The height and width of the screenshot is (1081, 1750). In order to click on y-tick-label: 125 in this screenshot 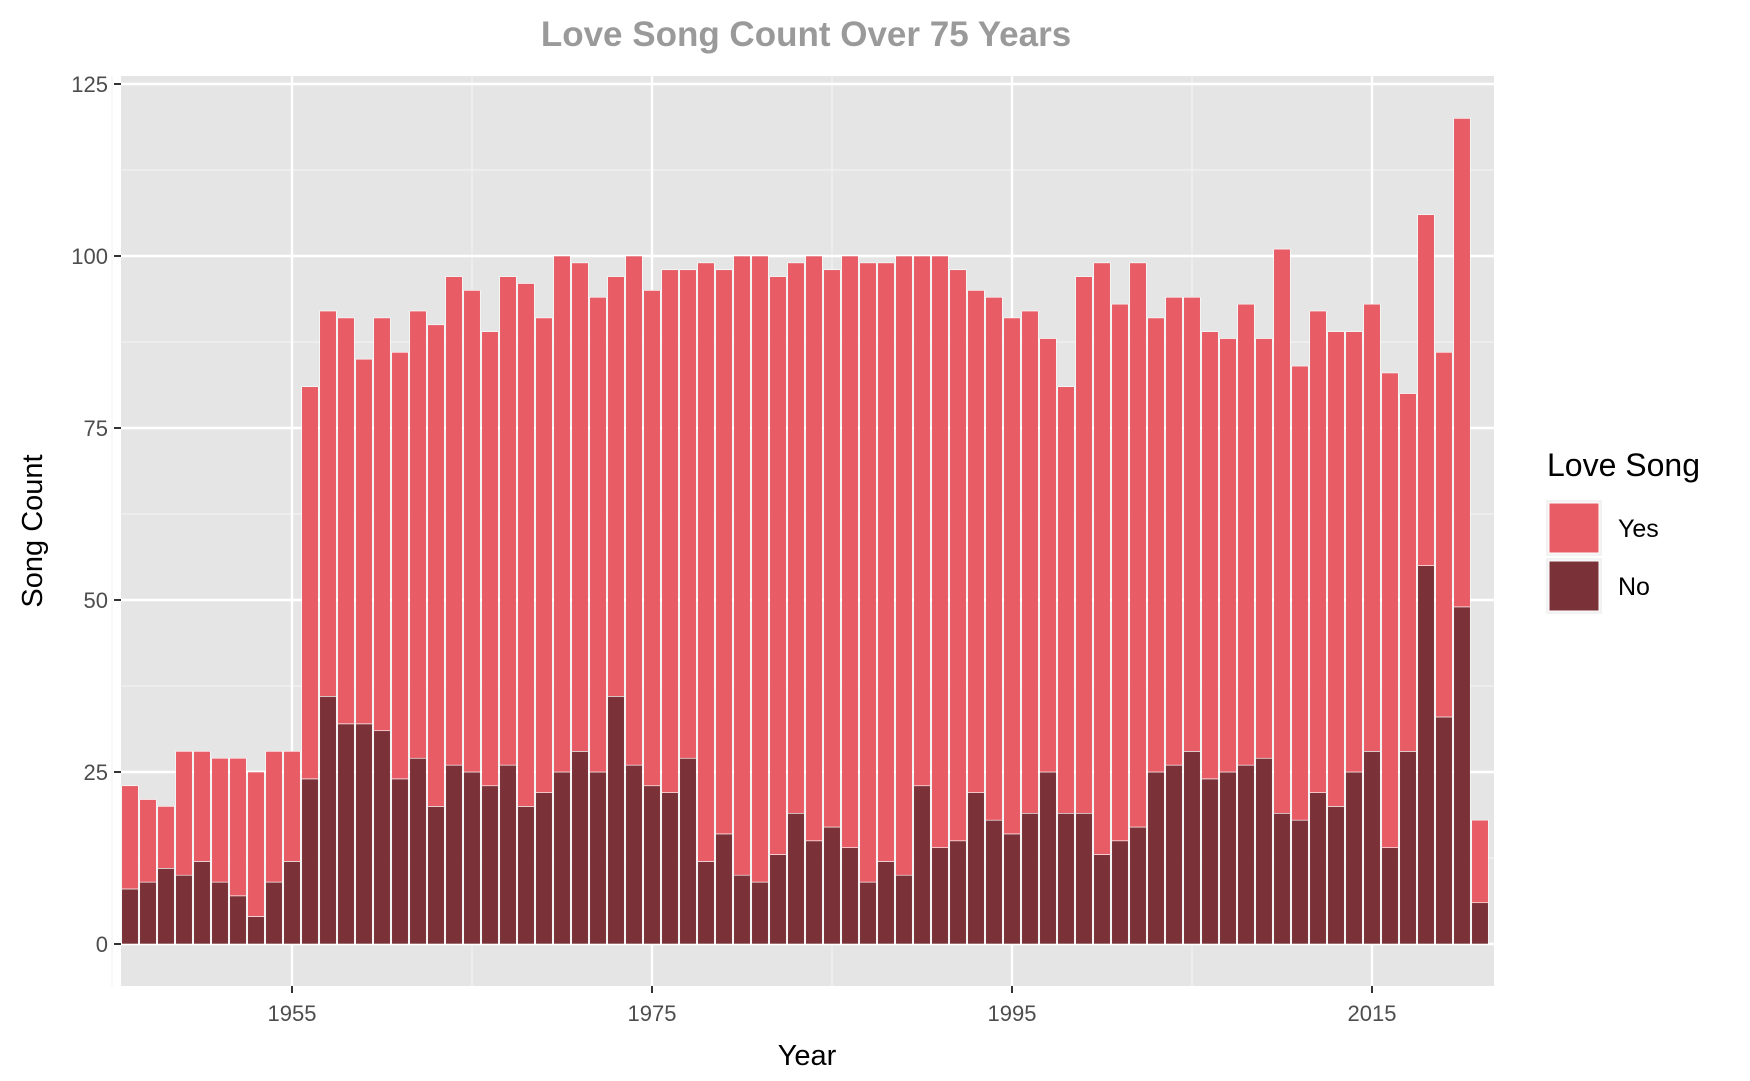, I will do `click(89, 84)`.